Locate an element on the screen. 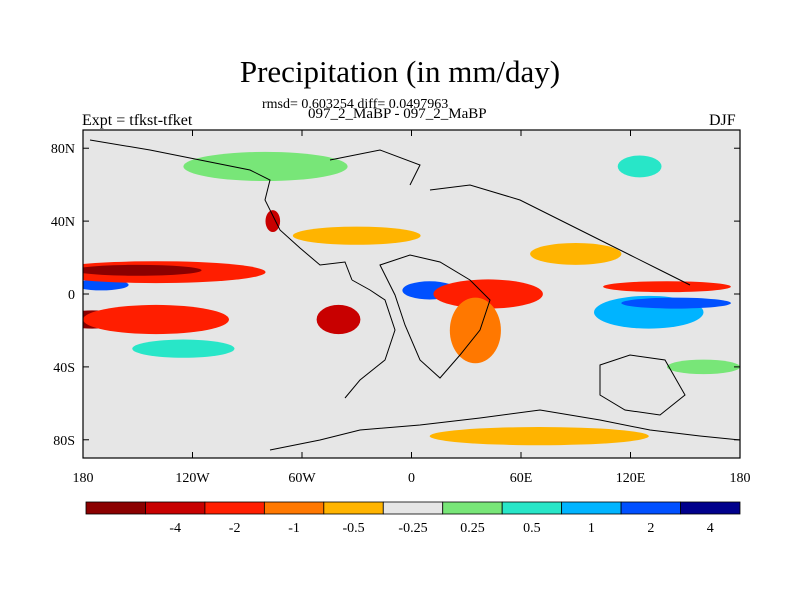 The width and height of the screenshot is (800, 600). chart-title: Precipitation (in mm/day) is located at coordinates (400, 71).